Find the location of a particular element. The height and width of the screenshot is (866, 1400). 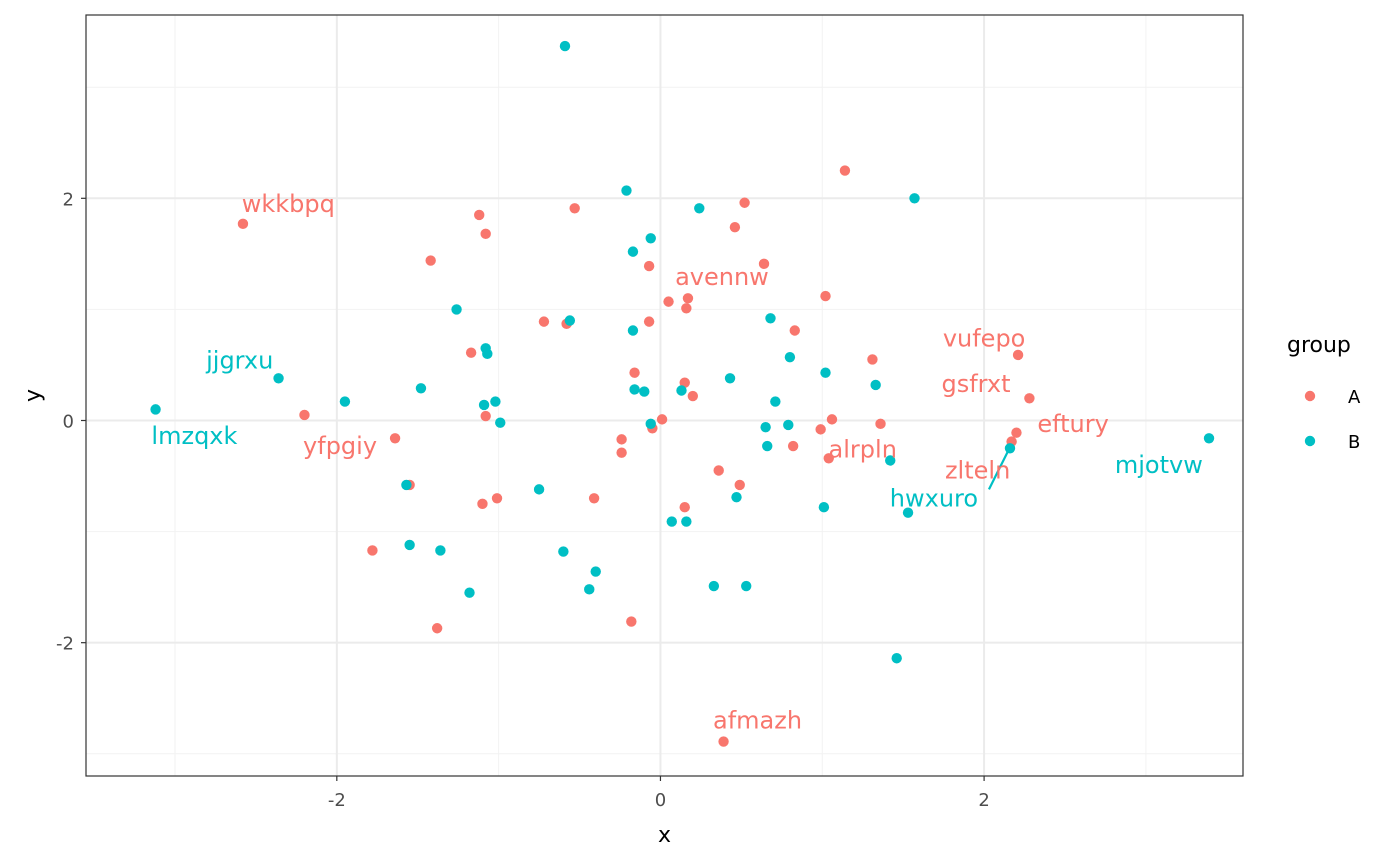

legend: group A B is located at coordinates (1324, 393).